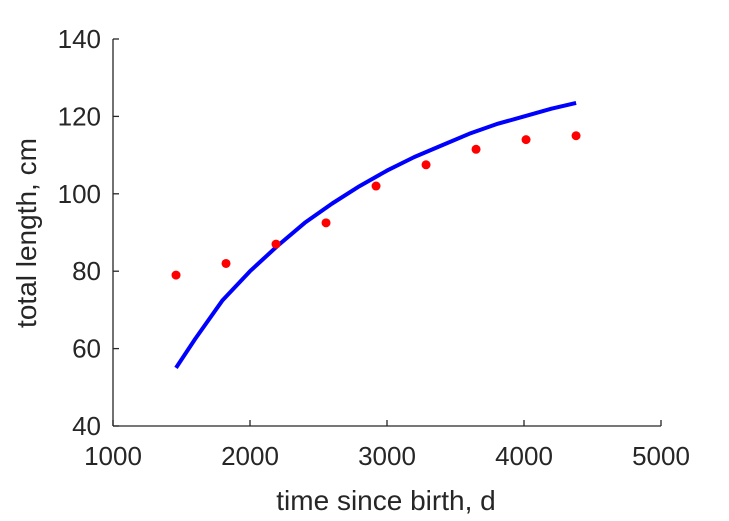 The width and height of the screenshot is (729, 521). Describe the element at coordinates (79, 116) in the screenshot. I see `y-tick-label: 120` at that location.